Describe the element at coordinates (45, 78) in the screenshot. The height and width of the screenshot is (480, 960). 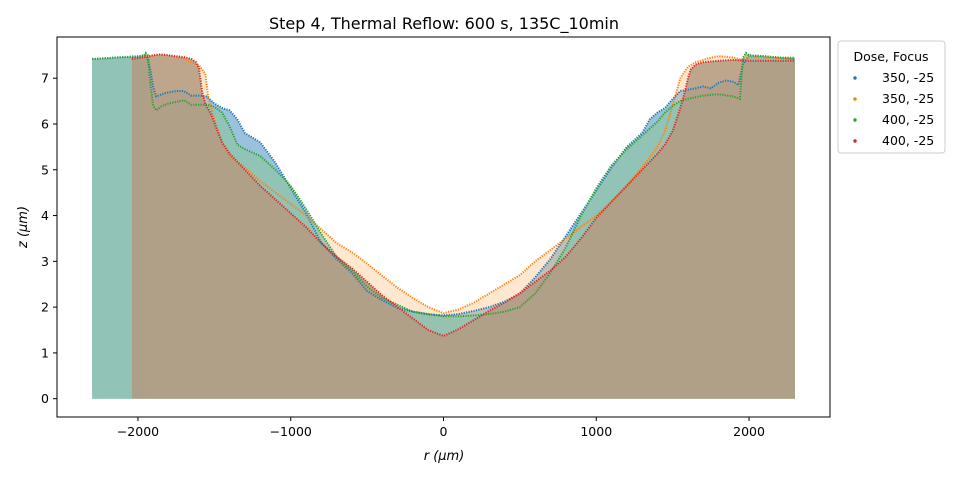
I see `y-tick-label: 7` at that location.